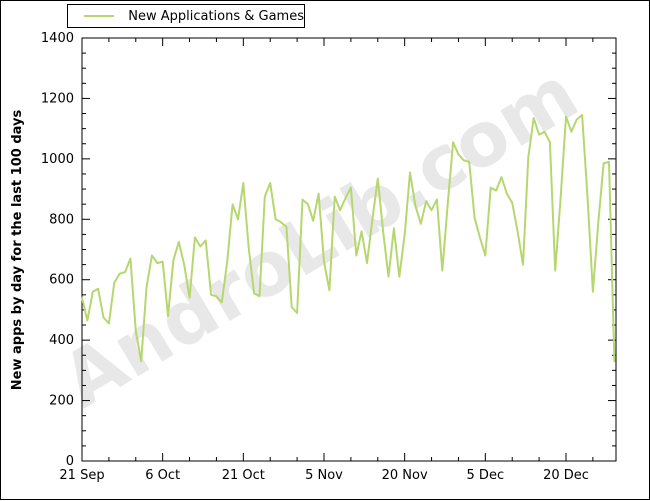 Image resolution: width=650 pixels, height=501 pixels. What do you see at coordinates (162, 475) in the screenshot?
I see `svg-text: 6 Oct` at bounding box center [162, 475].